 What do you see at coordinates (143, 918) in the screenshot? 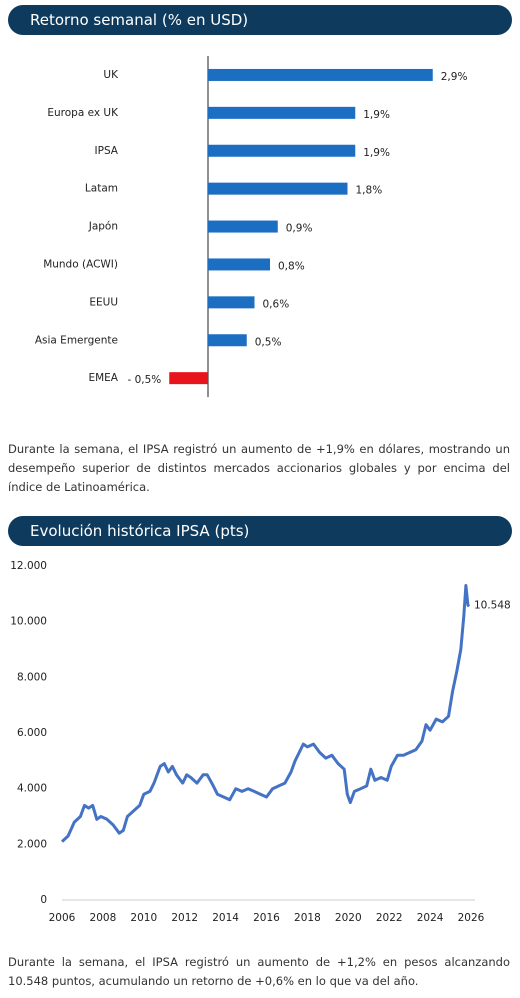
I see `x-tick-label: 2010` at bounding box center [143, 918].